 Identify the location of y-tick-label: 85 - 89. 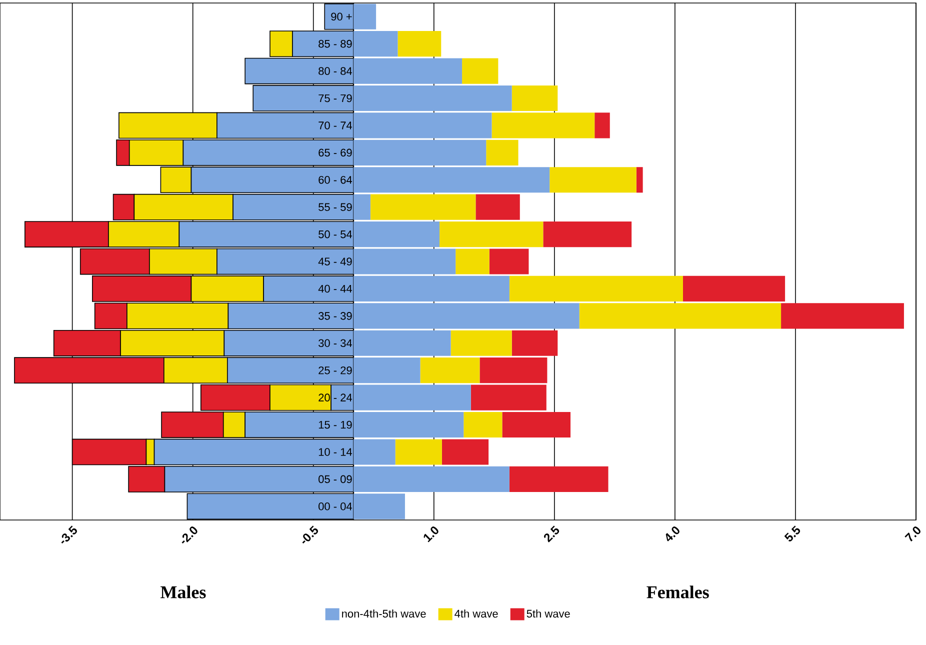
(335, 44).